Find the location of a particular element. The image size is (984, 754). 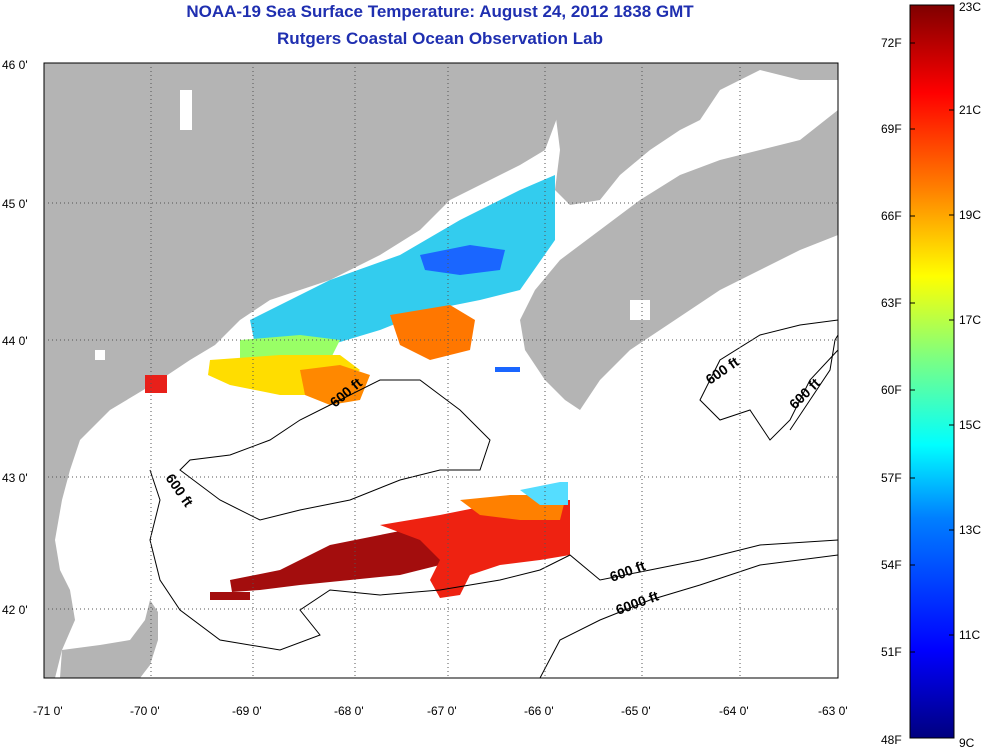

lon-label: -68 0' is located at coordinates (349, 711).